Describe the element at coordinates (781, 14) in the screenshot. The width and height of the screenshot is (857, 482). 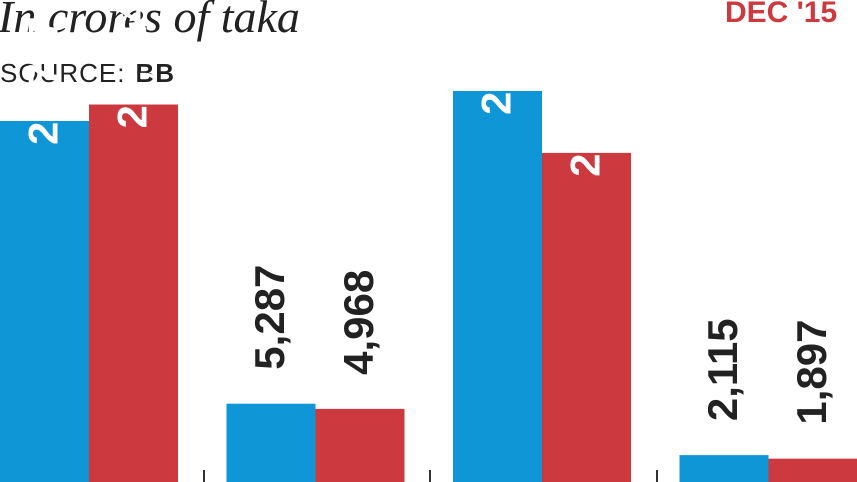
I see `legend-label: DEC '15` at that location.